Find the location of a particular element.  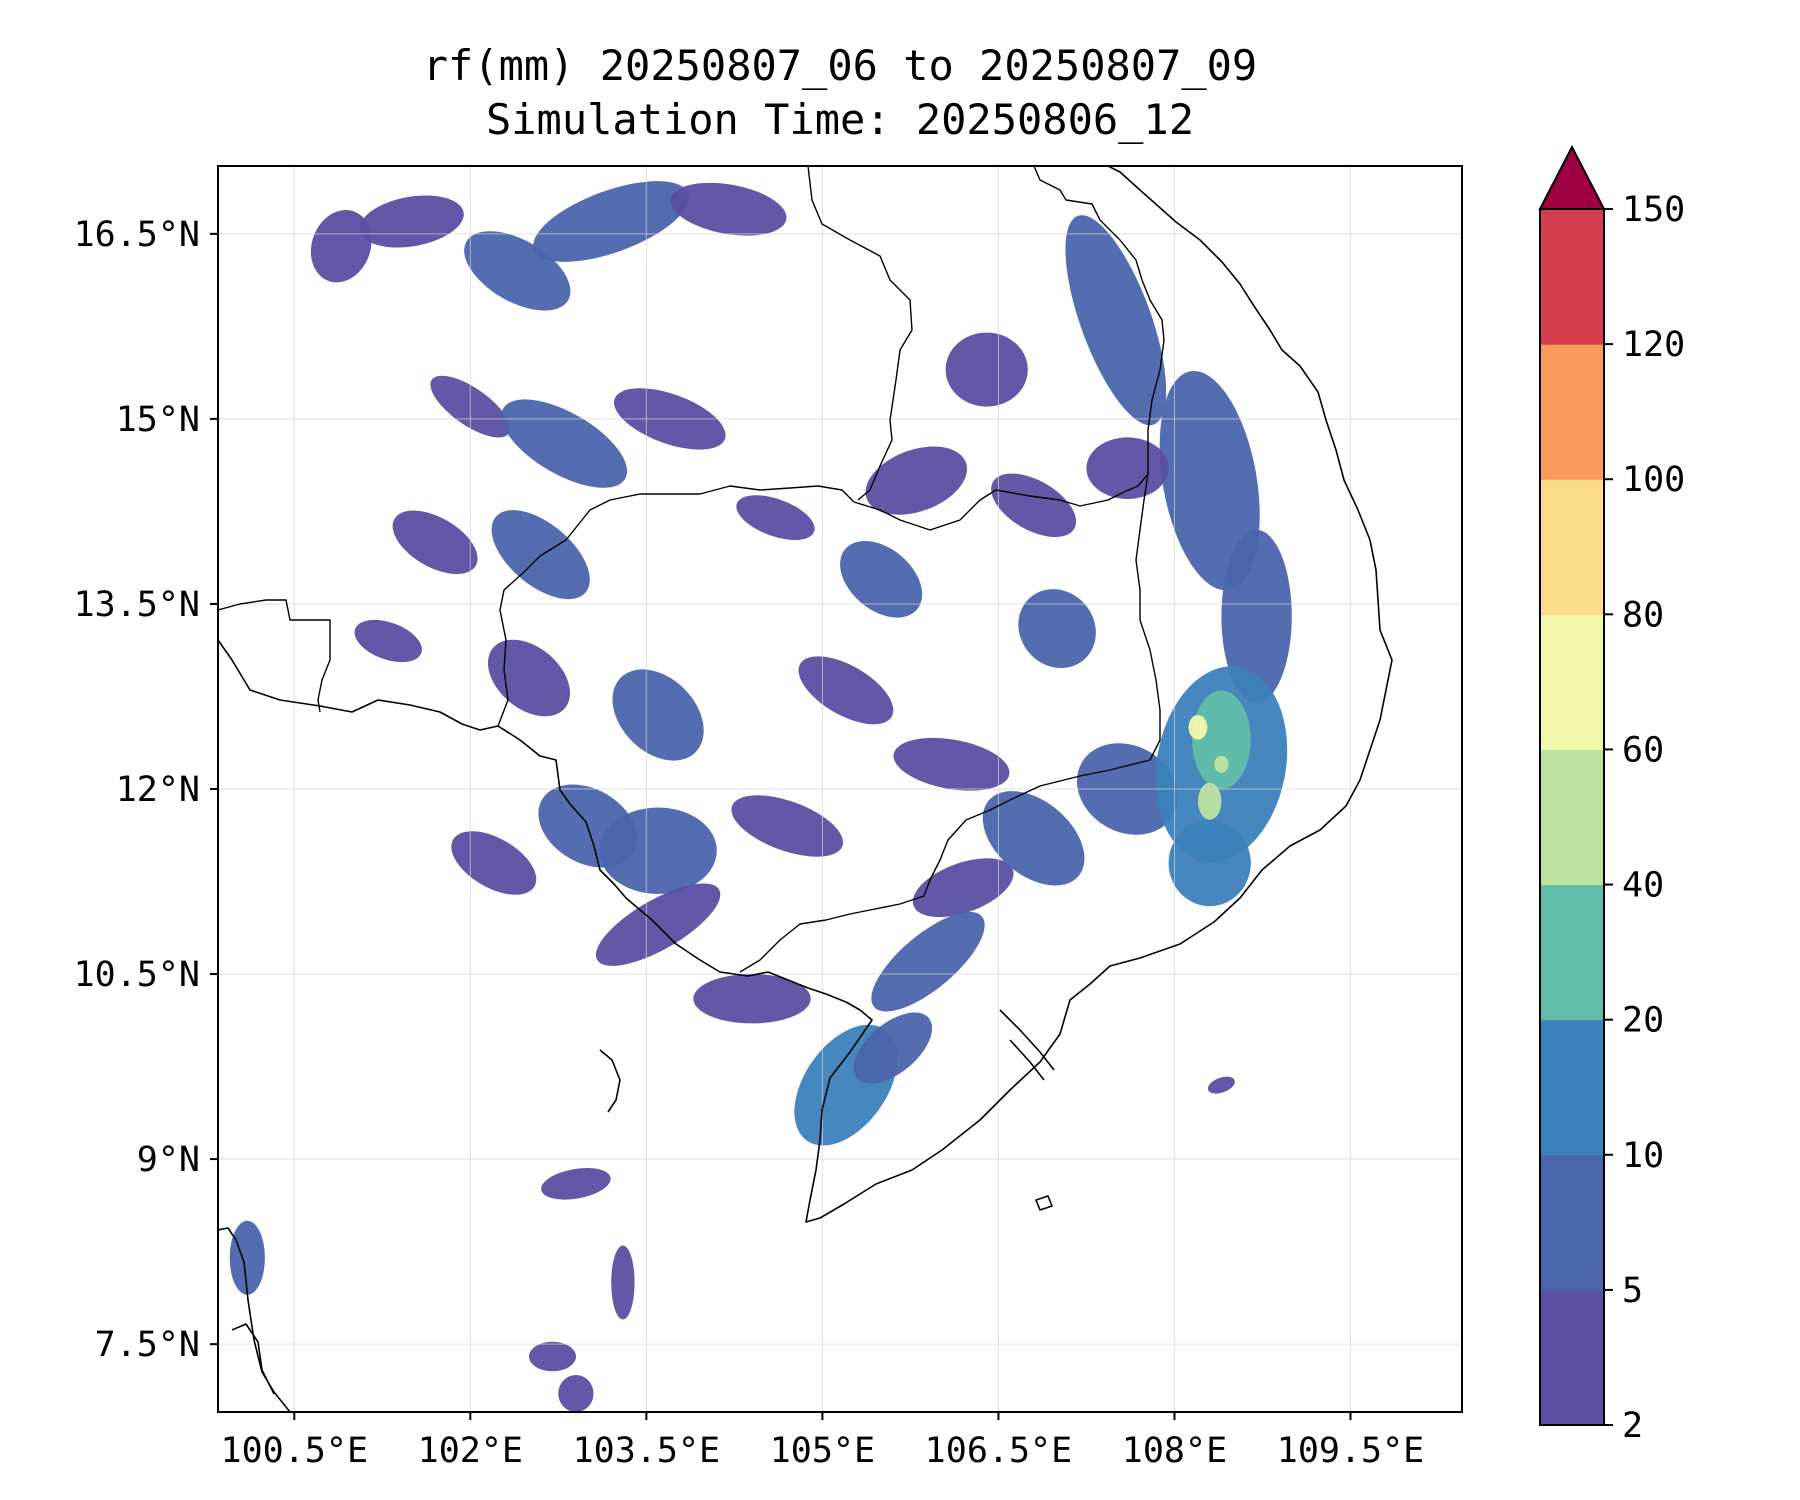

border-thailand-cambodia is located at coordinates (676, 606).